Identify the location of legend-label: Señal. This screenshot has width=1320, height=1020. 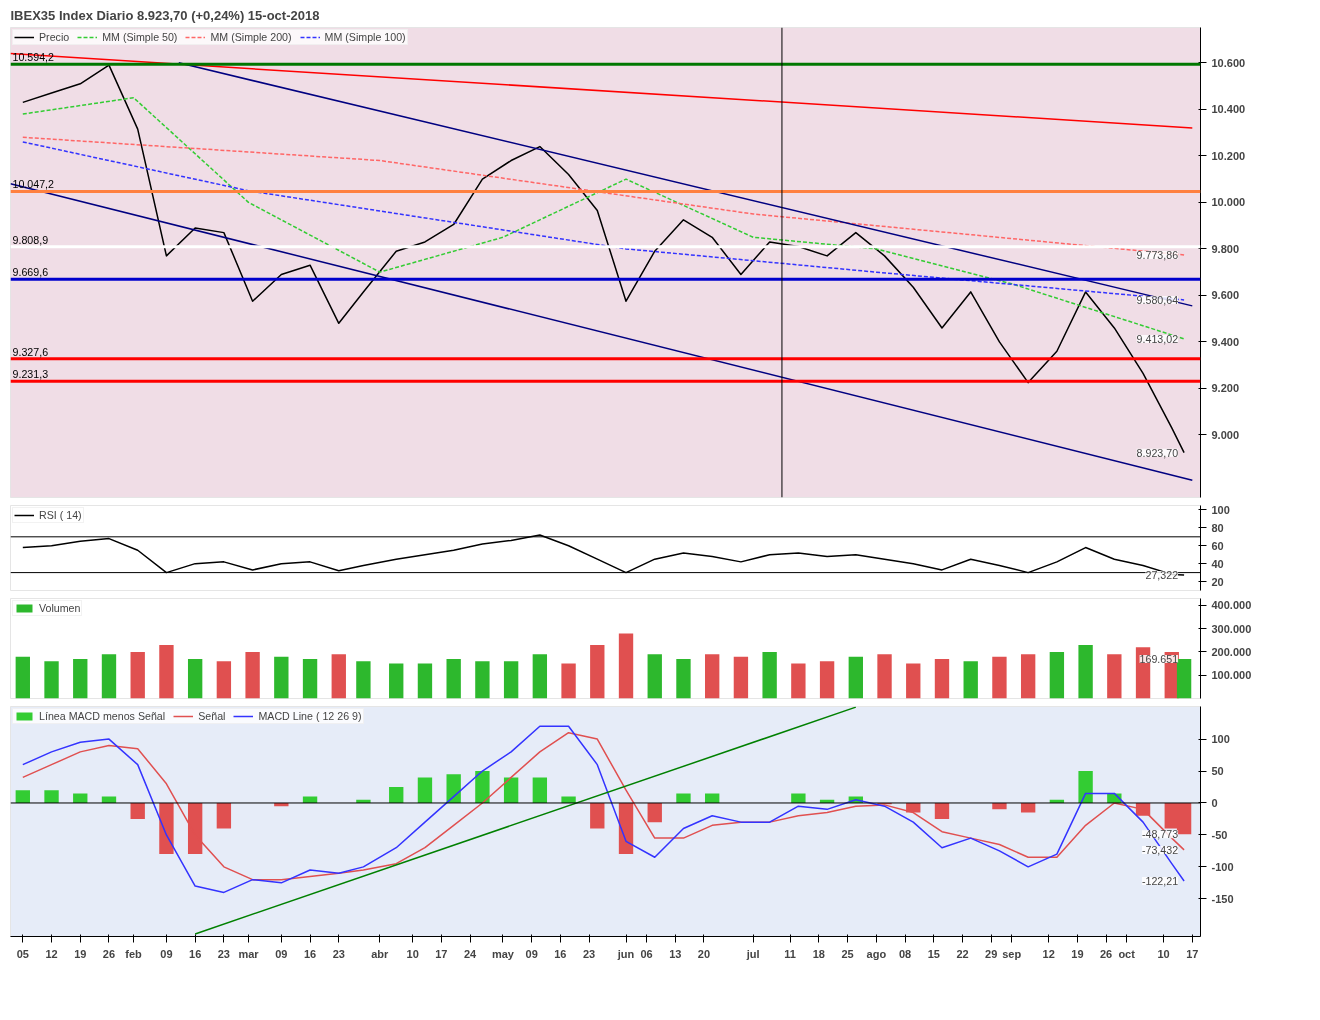
(212, 716).